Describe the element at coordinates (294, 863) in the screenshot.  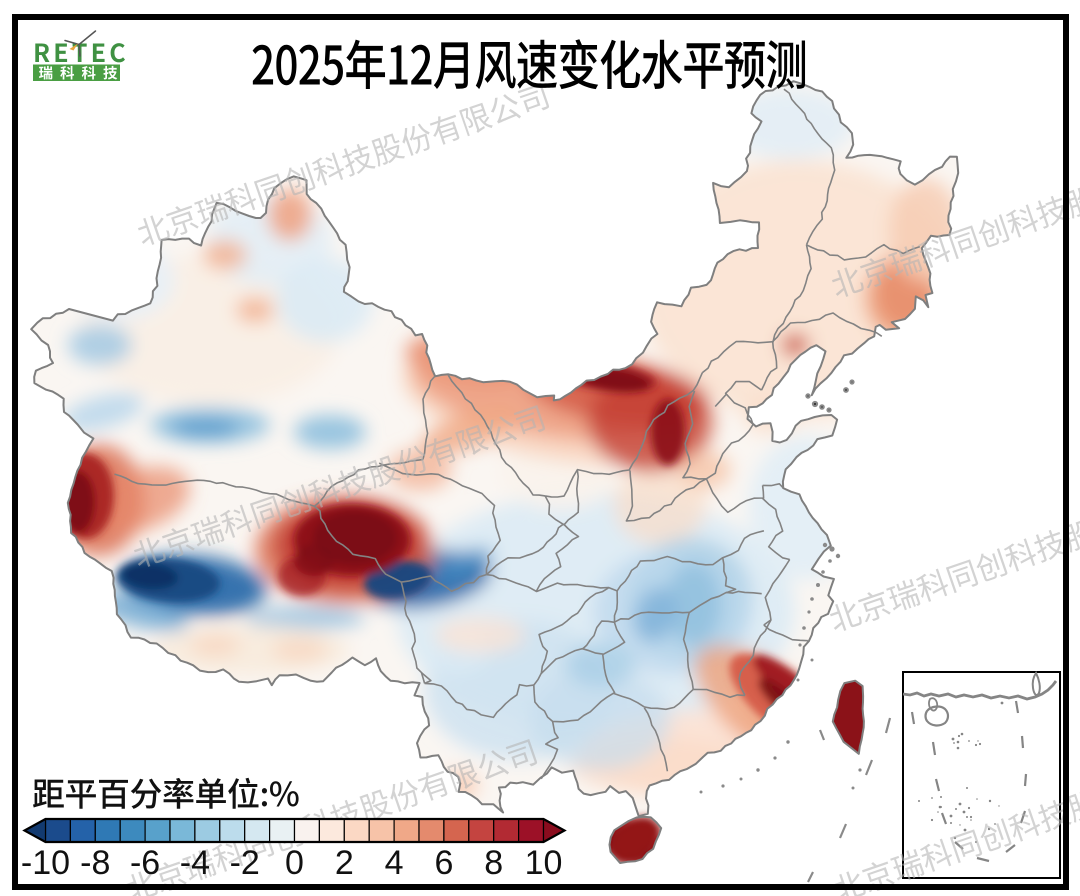
I see `svg-text: 0` at that location.